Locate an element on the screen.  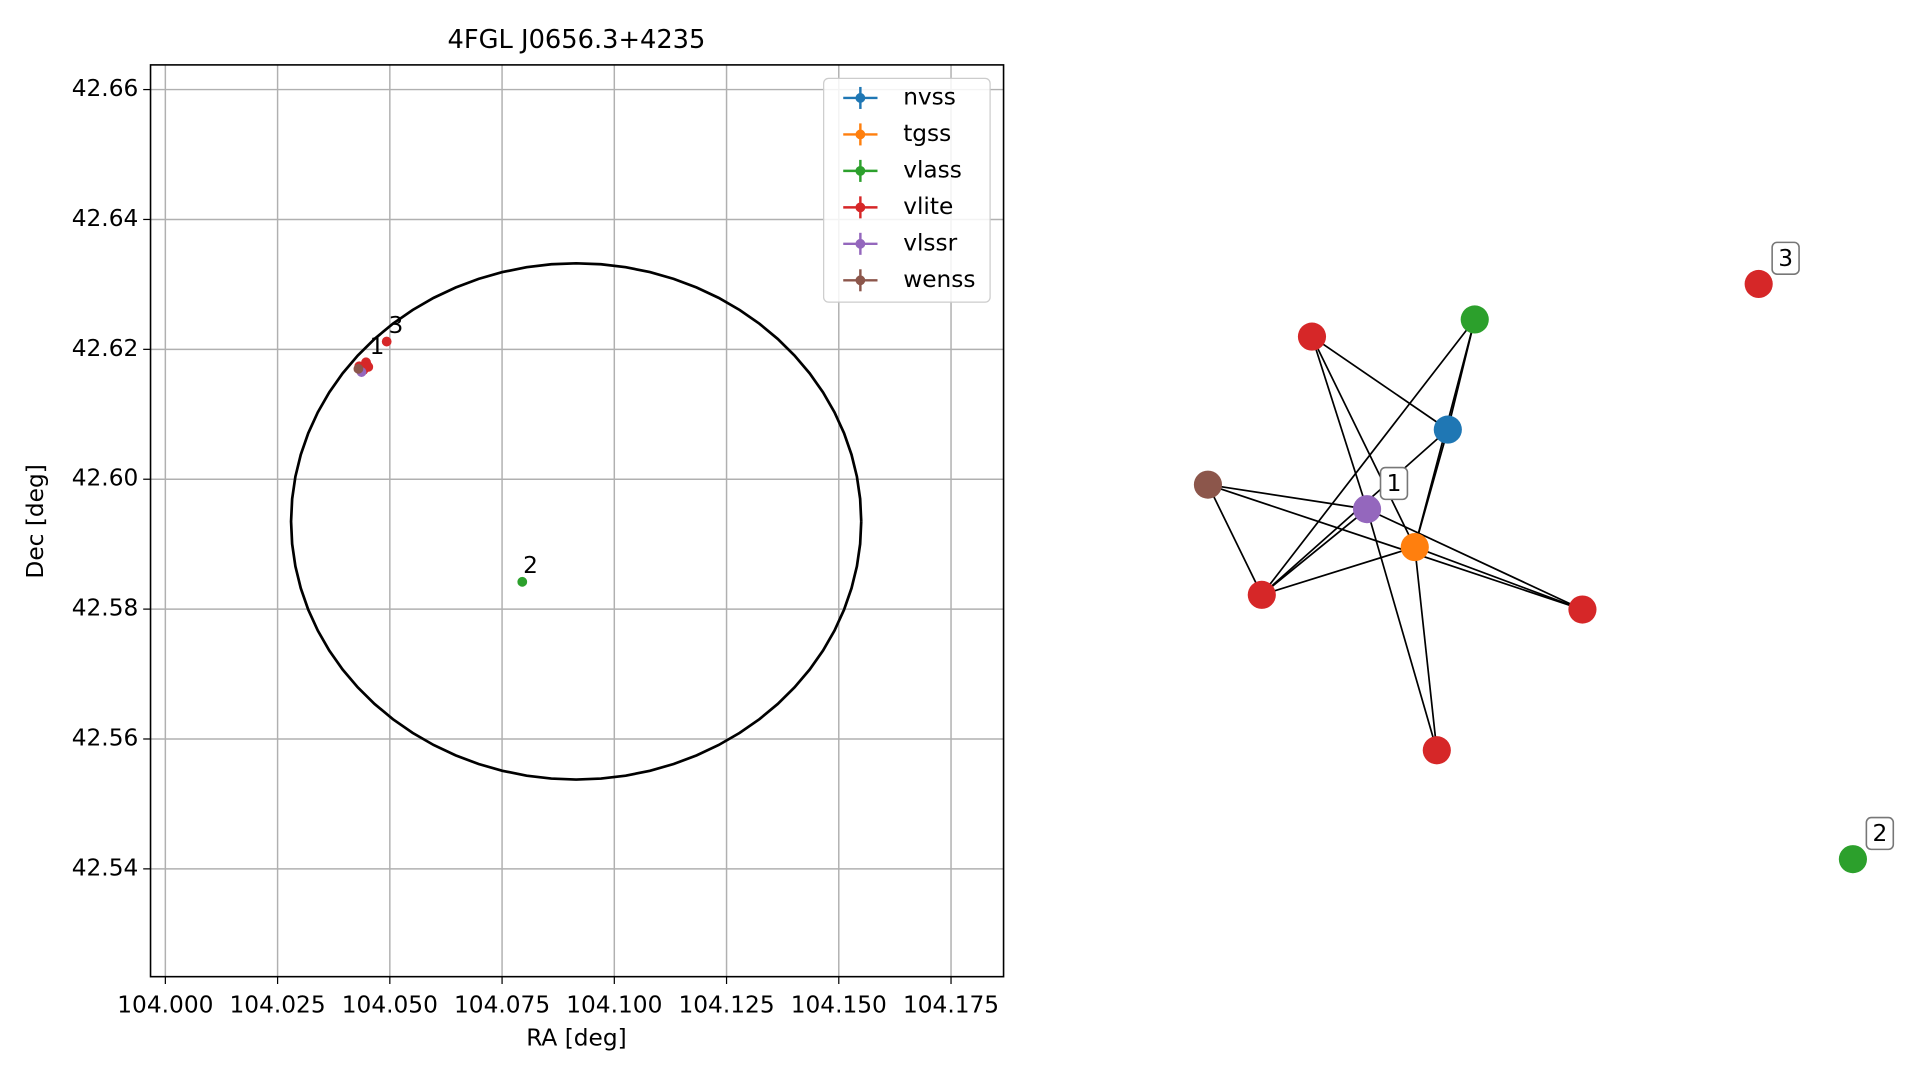
x-tick-label: 104.025 is located at coordinates (278, 1005).